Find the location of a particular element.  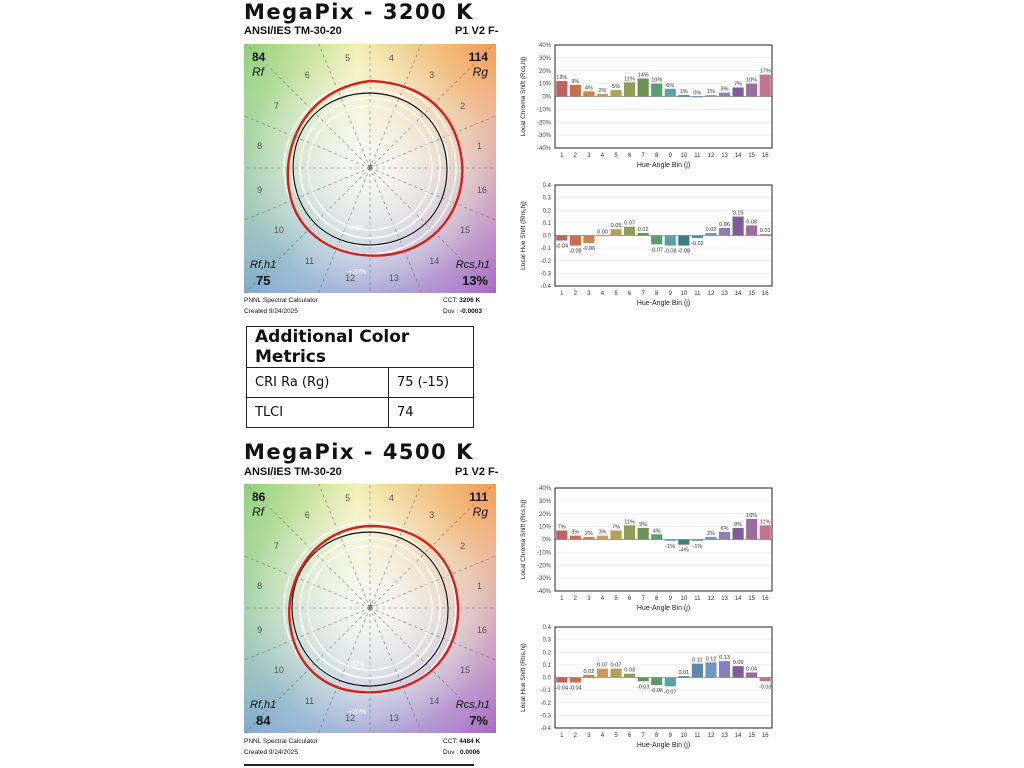

y-tick-label: -30% is located at coordinates (544, 579).